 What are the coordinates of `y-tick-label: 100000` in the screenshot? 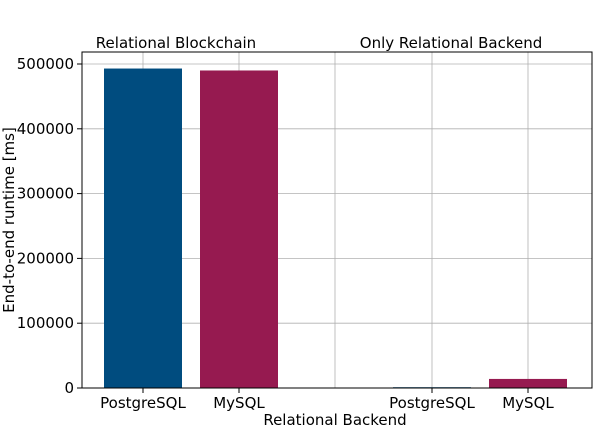 It's located at (45, 323).